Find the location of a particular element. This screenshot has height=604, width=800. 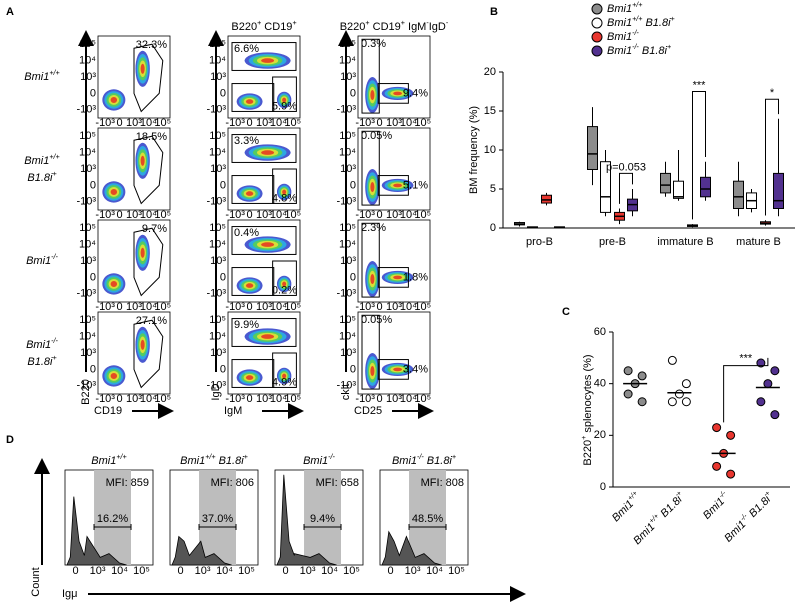

y-axis-label: ckit is located at coordinates (346, 392).